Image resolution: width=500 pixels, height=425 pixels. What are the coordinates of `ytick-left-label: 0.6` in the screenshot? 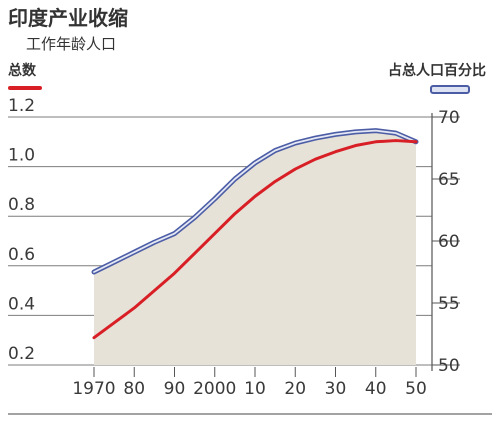 It's located at (21, 255).